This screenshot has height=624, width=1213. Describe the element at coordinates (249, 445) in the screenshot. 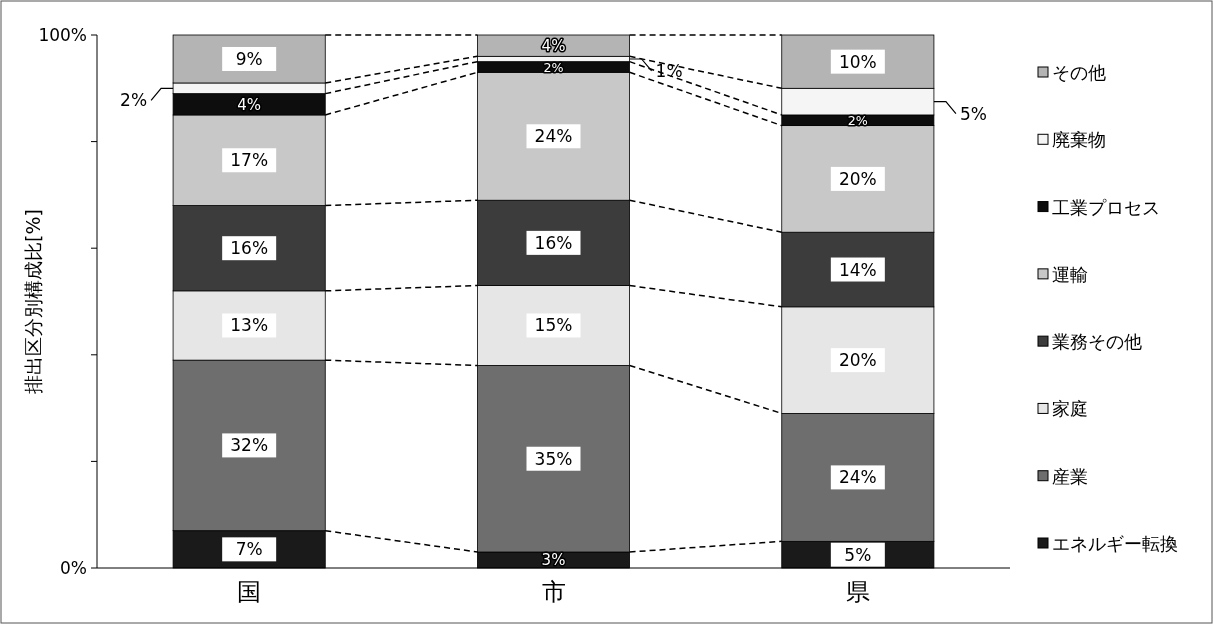

I see `data-label: 32%` at that location.